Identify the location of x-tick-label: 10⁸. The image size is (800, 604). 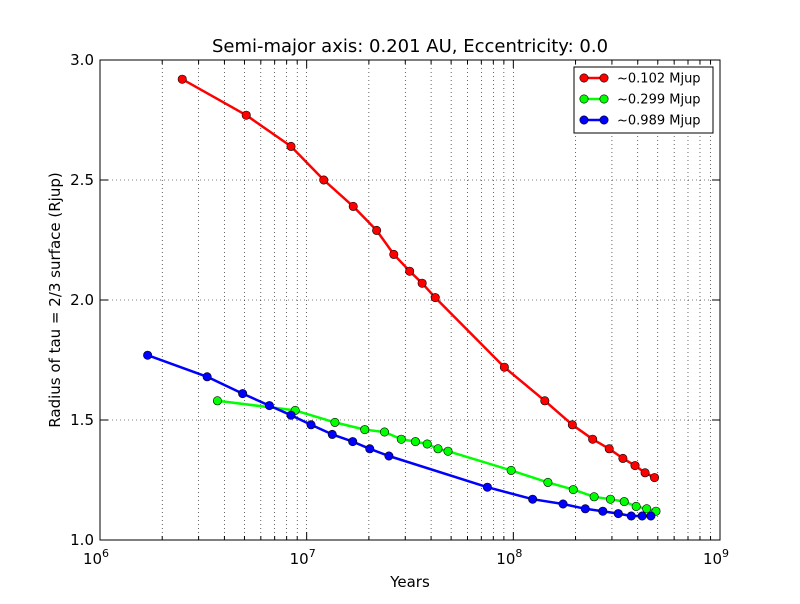
(509, 557).